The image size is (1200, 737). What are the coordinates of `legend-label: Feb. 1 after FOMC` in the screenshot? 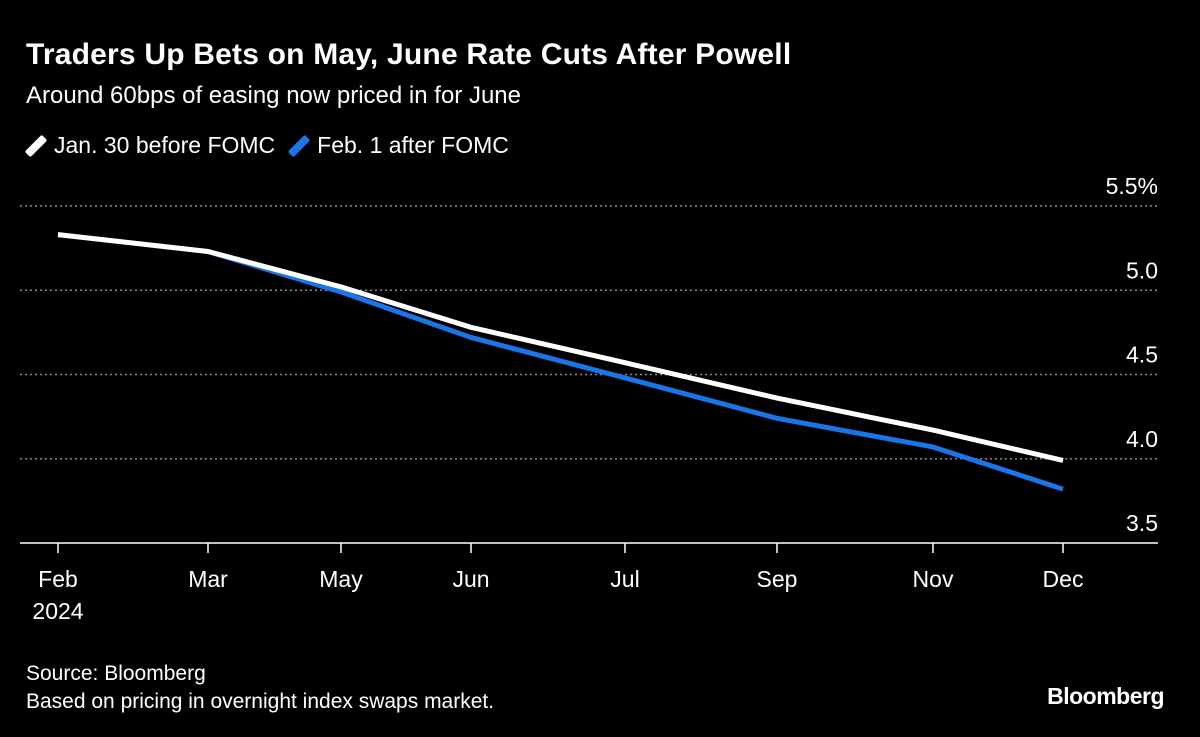 It's located at (413, 145).